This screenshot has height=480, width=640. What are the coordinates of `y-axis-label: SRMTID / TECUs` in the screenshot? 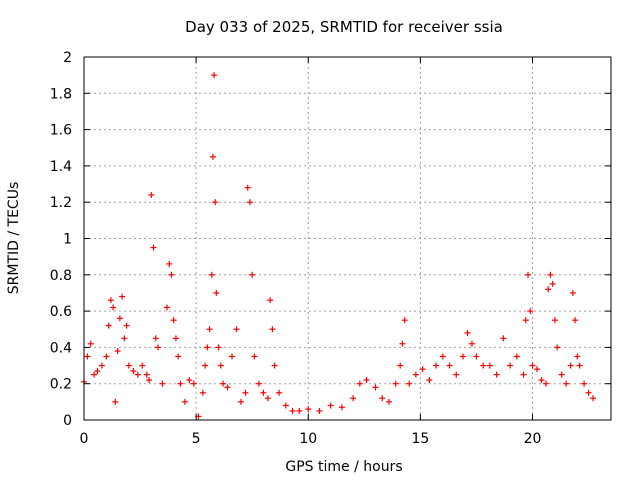 It's located at (14, 238).